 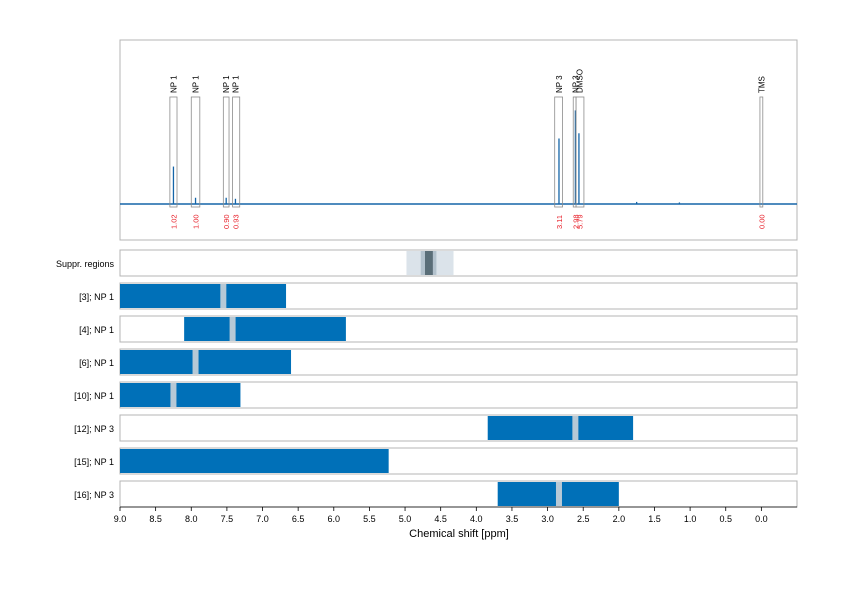 What do you see at coordinates (690, 519) in the screenshot?
I see `x-tick-label: 1.0` at bounding box center [690, 519].